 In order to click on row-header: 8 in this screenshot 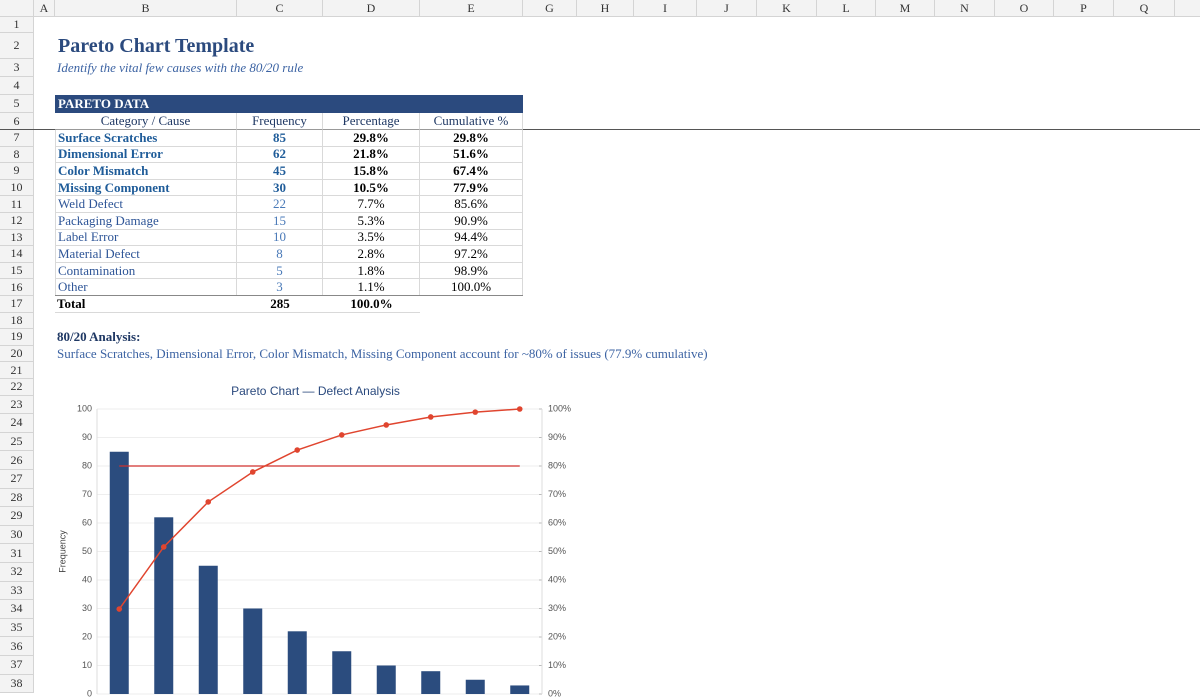, I will do `click(17, 155)`.